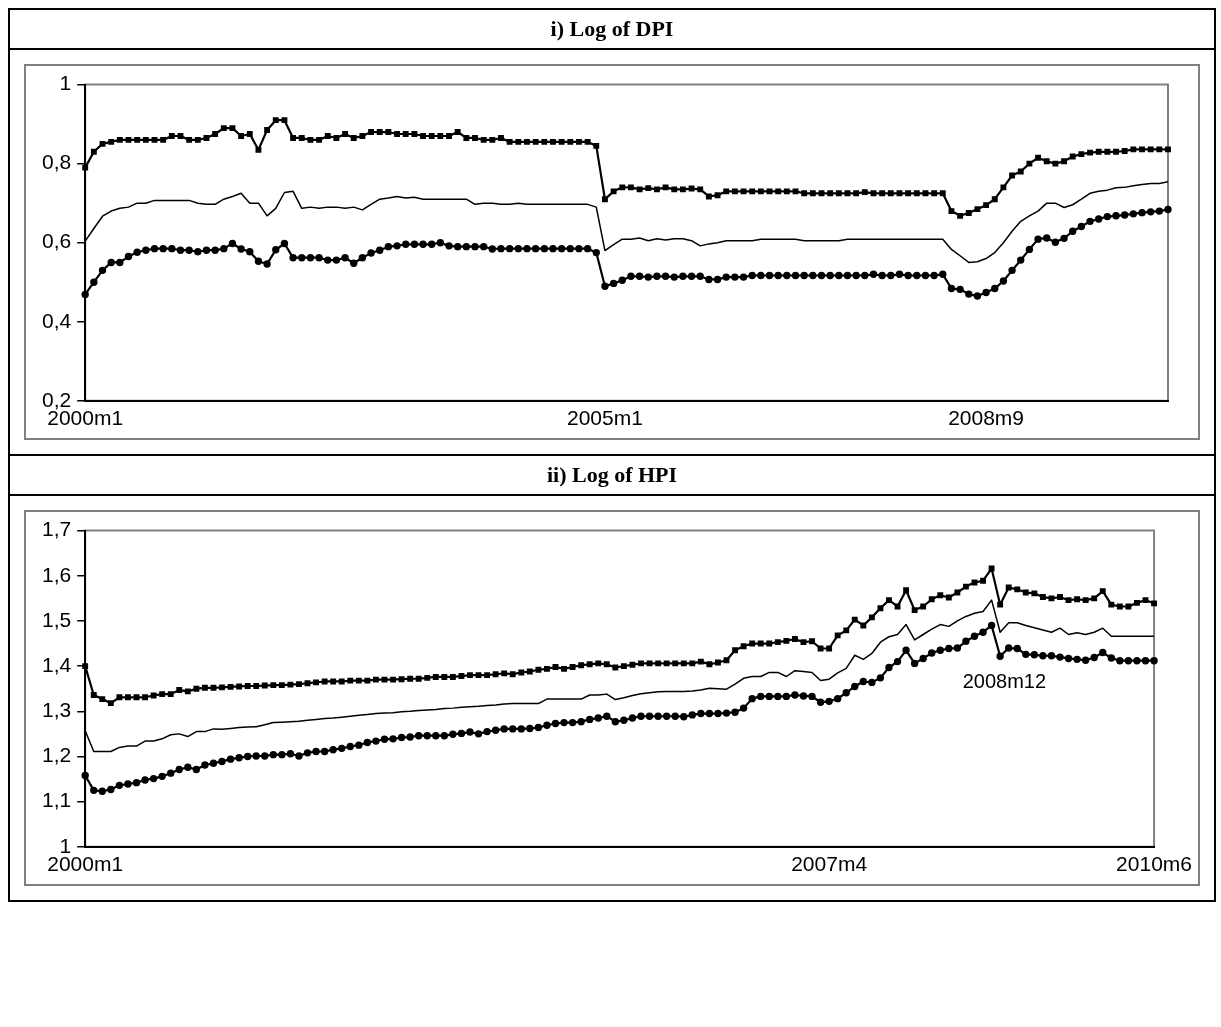 The height and width of the screenshot is (1027, 1221). I want to click on y-tick-label: 1,2, so click(56, 755).